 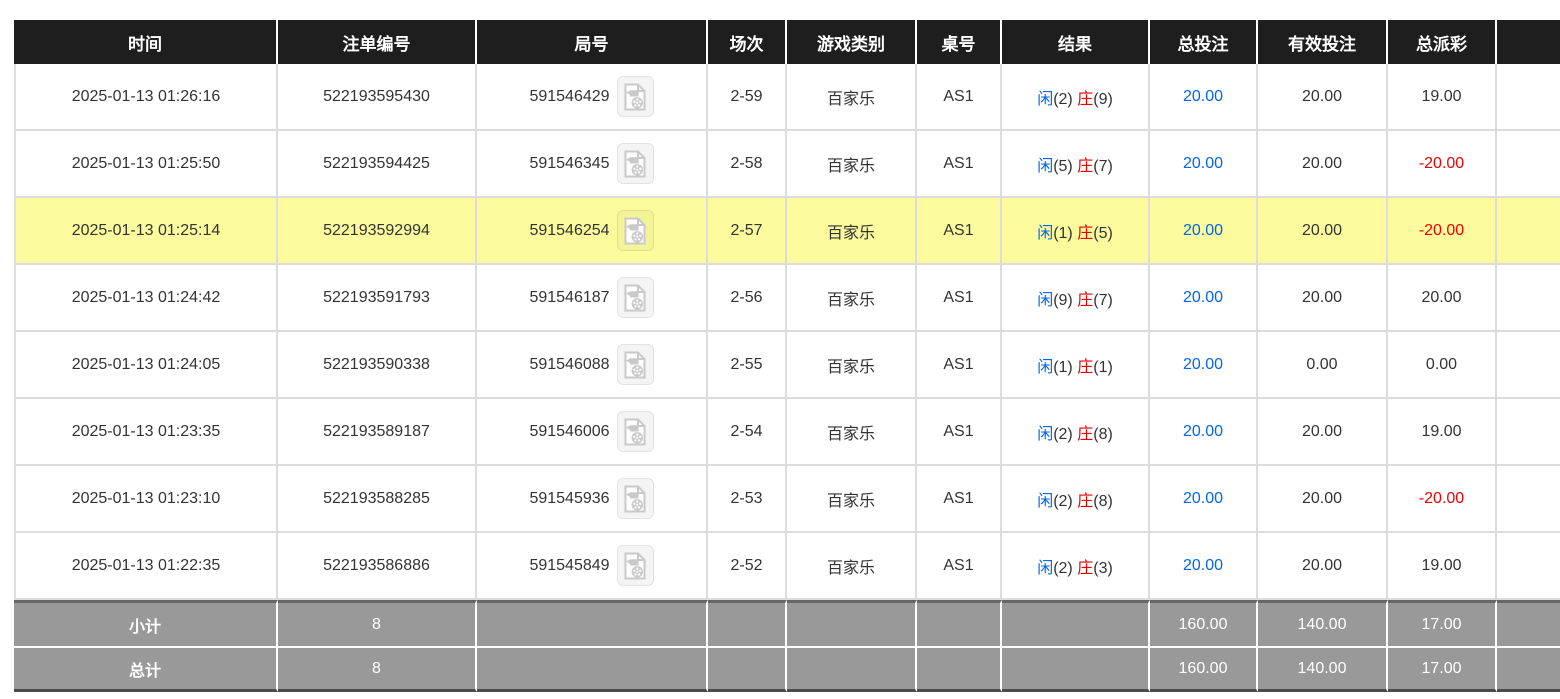 What do you see at coordinates (1076, 365) in the screenshot?
I see `result-cell: 闲(1) 庄(1)` at bounding box center [1076, 365].